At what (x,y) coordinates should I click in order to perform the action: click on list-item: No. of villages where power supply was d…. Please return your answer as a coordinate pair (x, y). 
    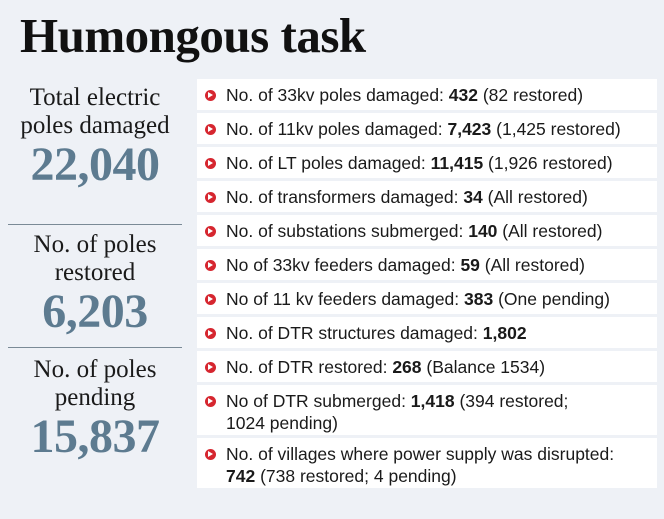
    Looking at the image, I should click on (427, 463).